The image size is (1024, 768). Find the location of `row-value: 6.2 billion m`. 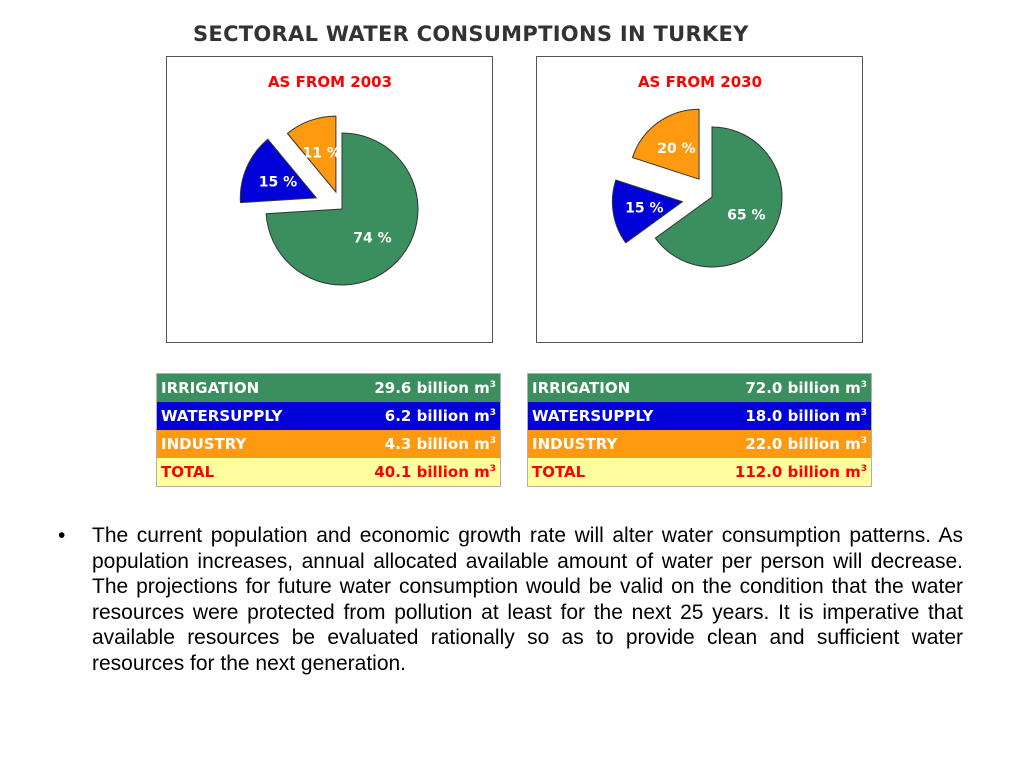

row-value: 6.2 billion m is located at coordinates (437, 416).